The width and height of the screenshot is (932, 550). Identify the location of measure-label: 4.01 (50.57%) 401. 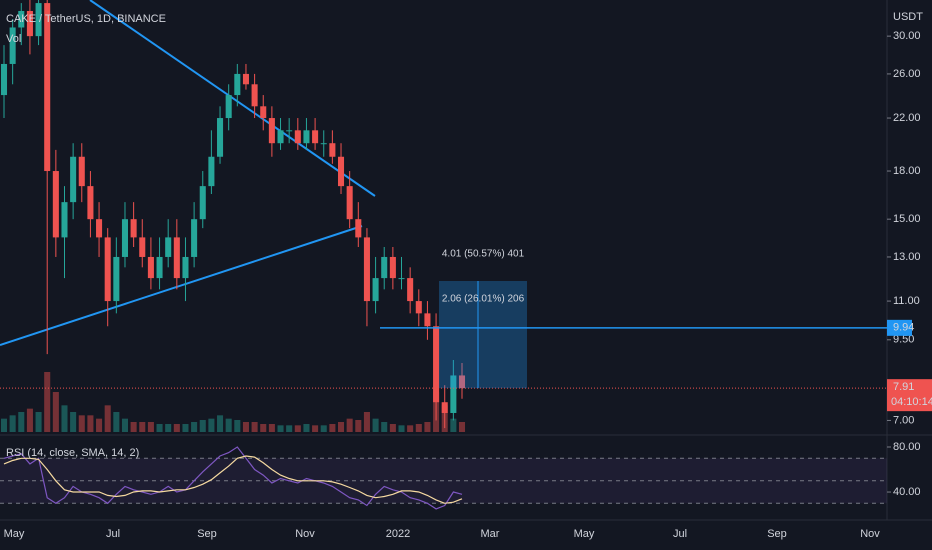
(483, 254).